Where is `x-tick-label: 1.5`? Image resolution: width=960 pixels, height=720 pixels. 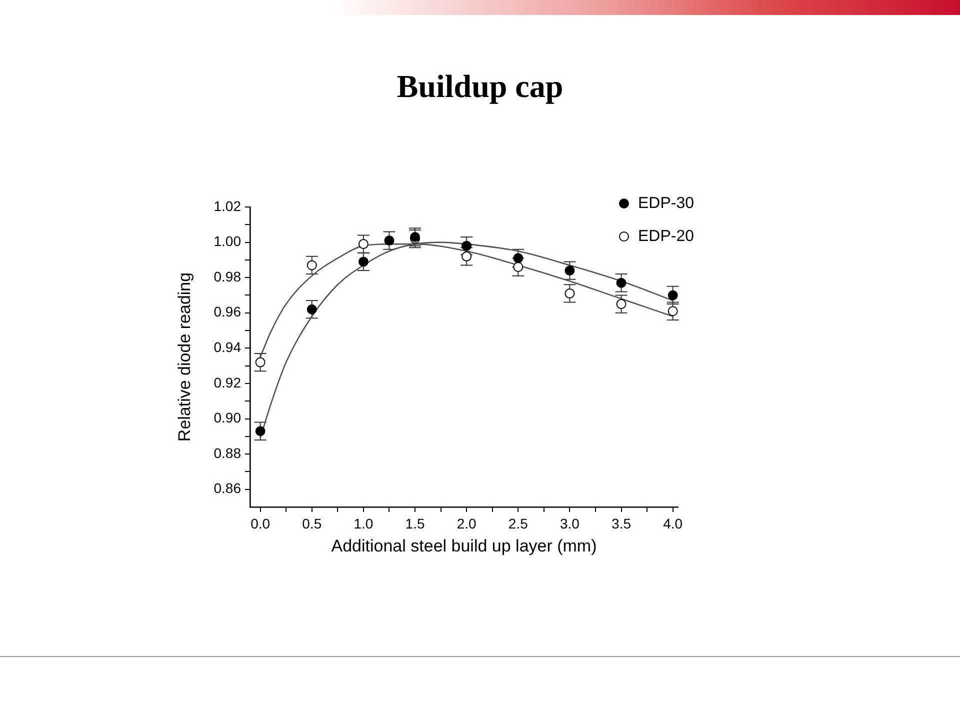
x-tick-label: 1.5 is located at coordinates (415, 523).